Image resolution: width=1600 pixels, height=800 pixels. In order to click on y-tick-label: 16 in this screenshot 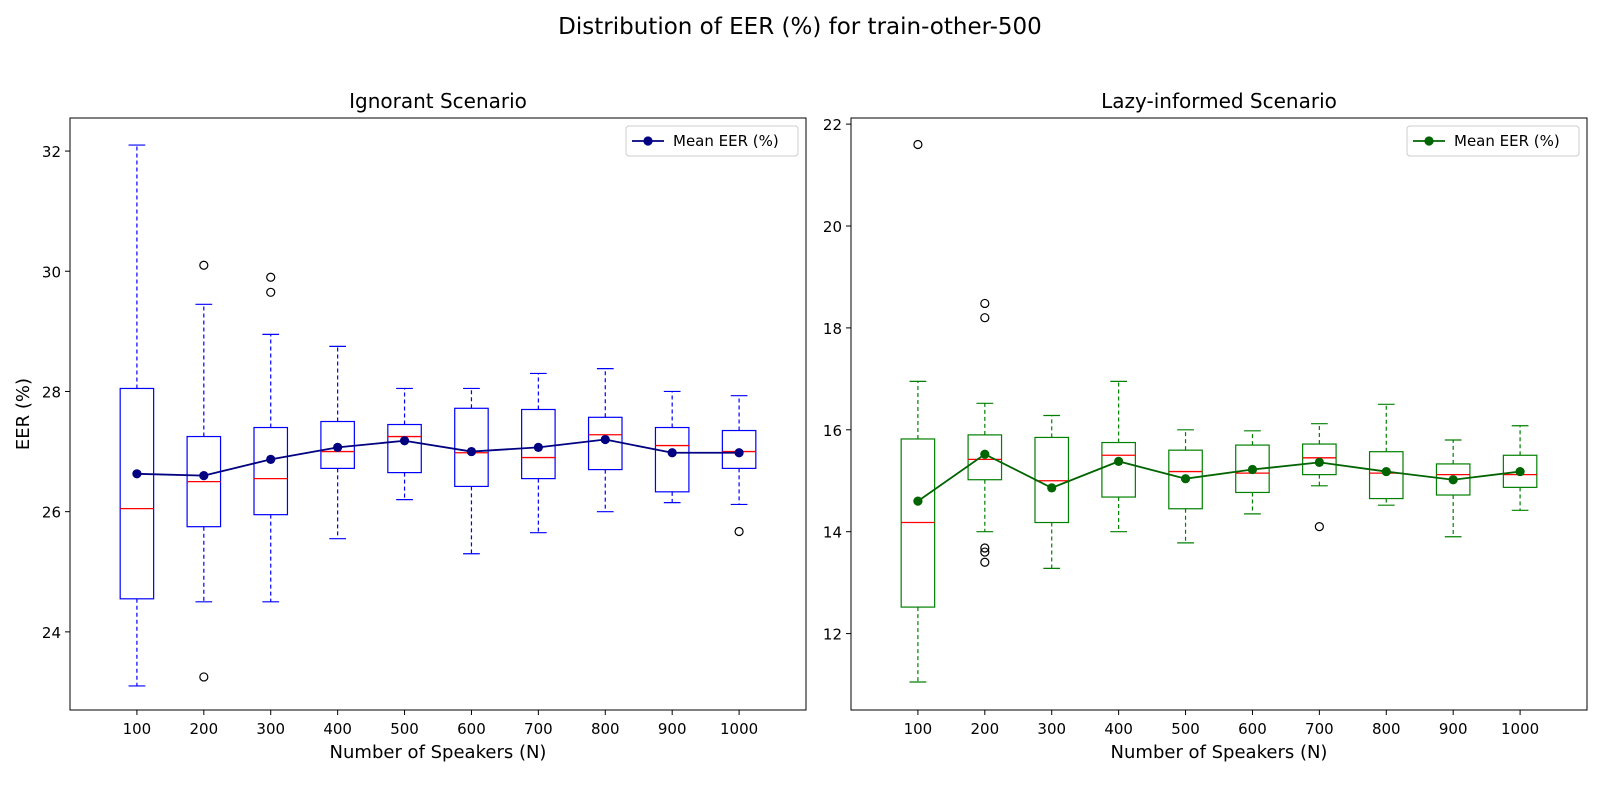, I will do `click(832, 431)`.